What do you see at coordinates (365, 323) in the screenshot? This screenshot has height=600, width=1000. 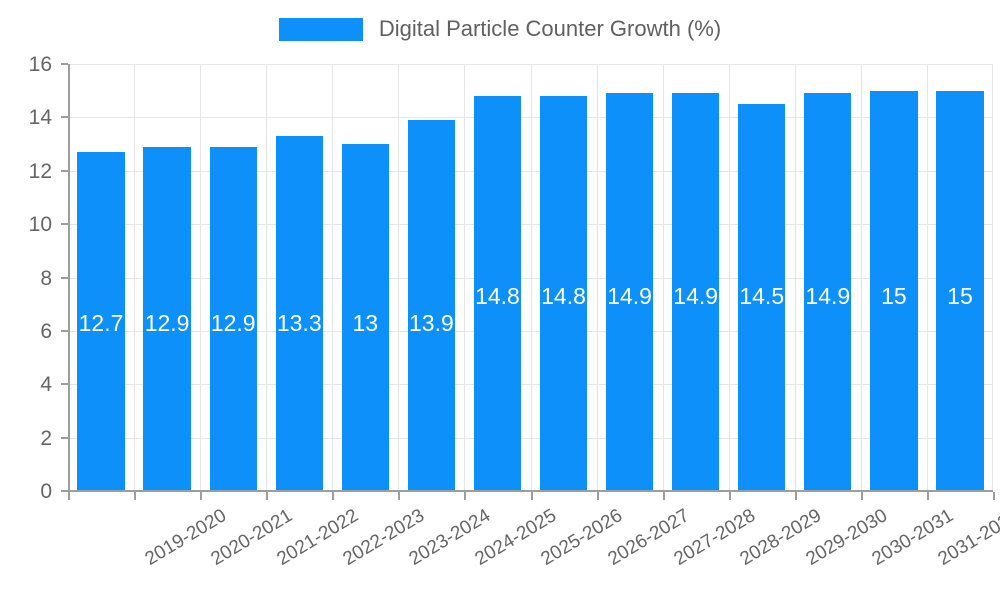 I see `bar-value-label: 13` at bounding box center [365, 323].